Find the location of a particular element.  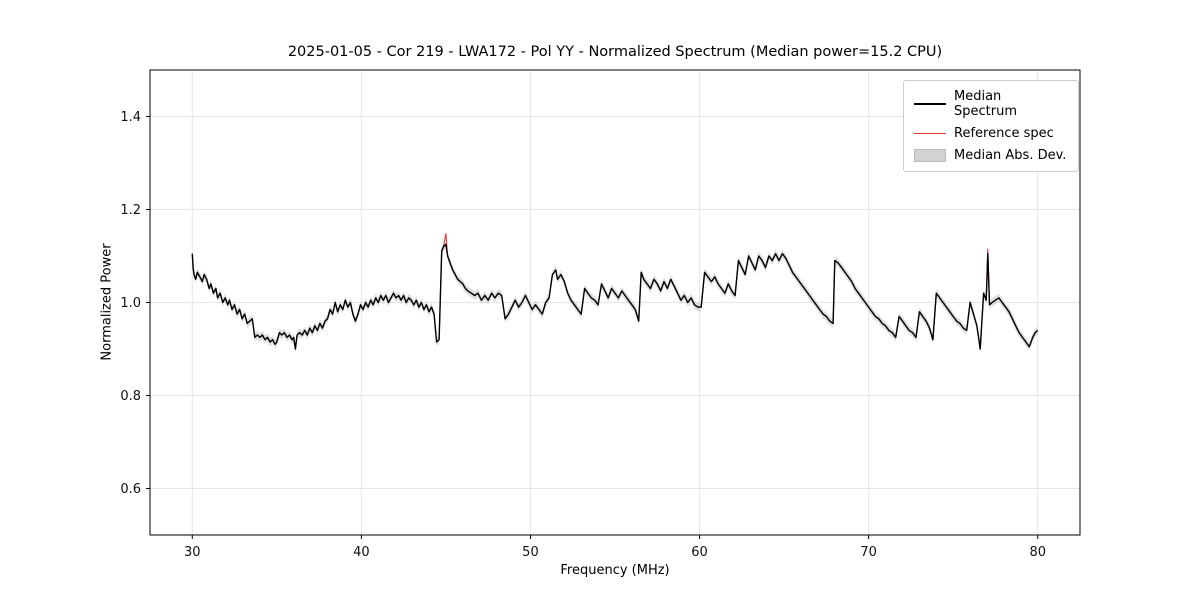

svg-text: 1.4 is located at coordinates (130, 117).